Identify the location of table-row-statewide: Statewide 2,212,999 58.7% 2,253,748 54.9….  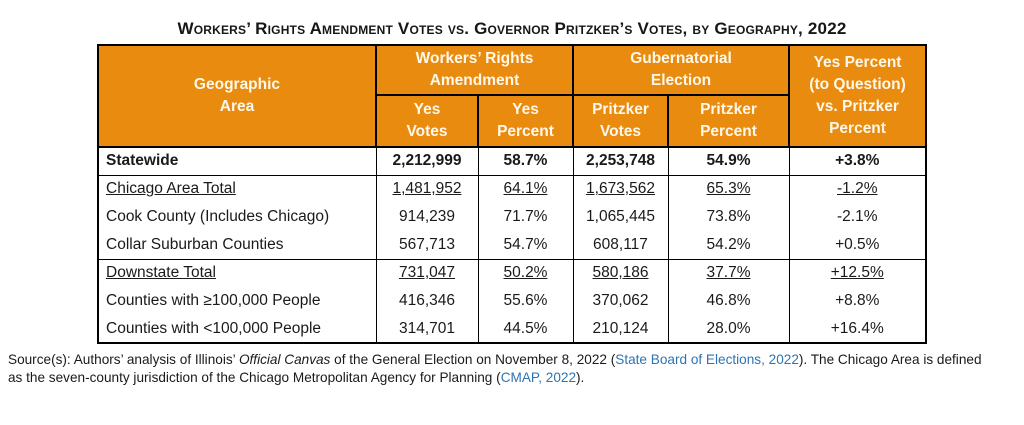
(512, 161).